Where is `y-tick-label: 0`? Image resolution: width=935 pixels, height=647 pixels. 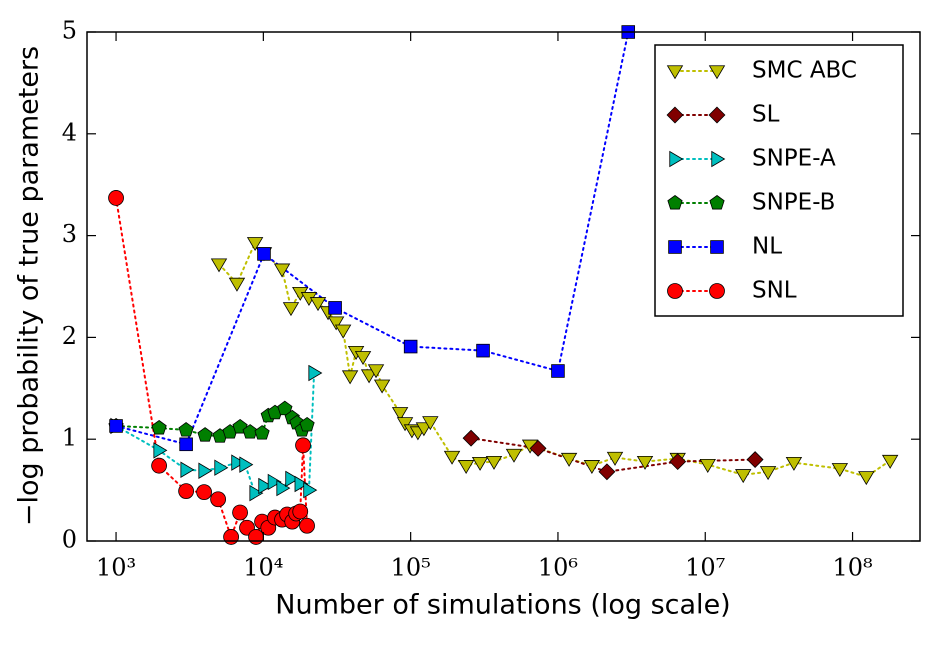
y-tick-label: 0 is located at coordinates (69, 540).